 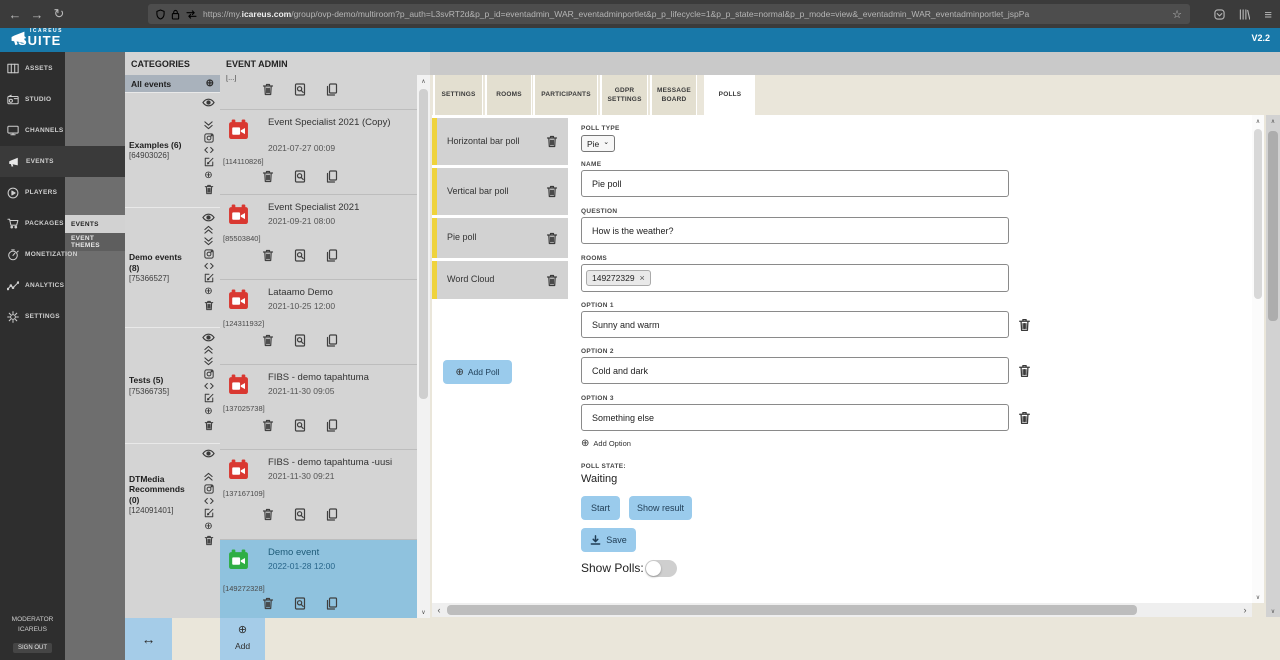 I want to click on submenu-item-event-themes: EVENT THEMES, so click(x=95, y=242).